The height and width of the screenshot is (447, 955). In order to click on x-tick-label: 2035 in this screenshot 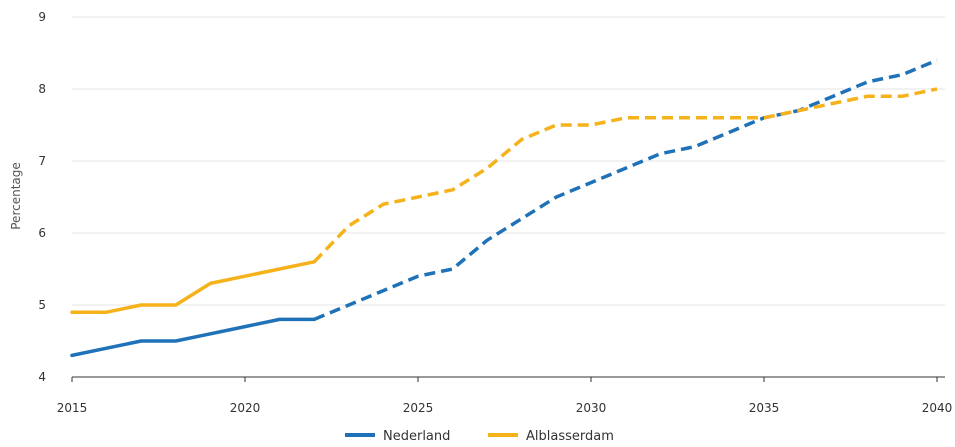, I will do `click(764, 408)`.